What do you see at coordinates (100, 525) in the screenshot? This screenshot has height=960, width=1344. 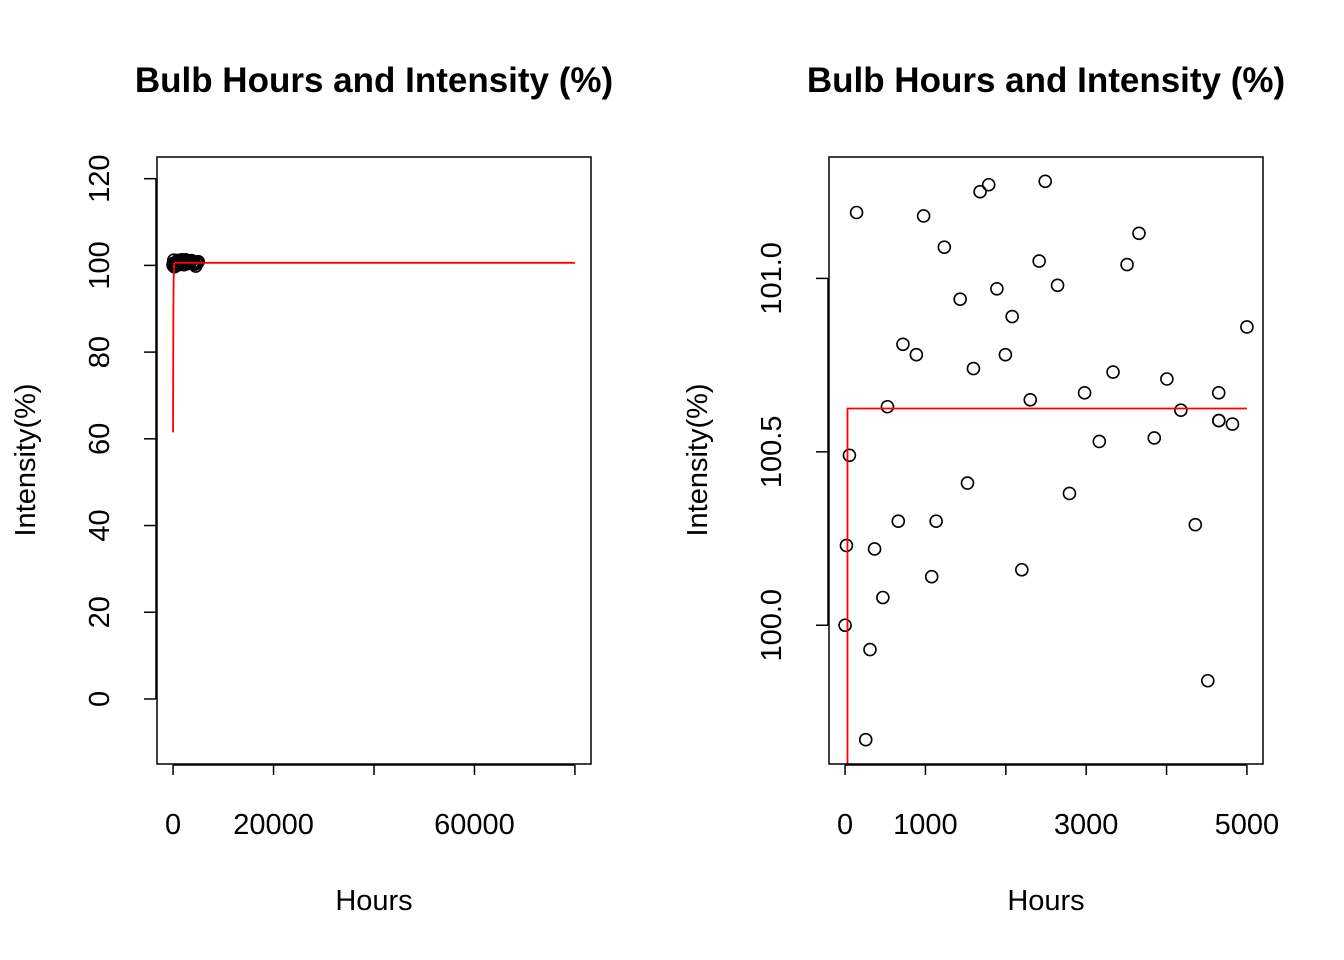 I see `left-y-tick-label: 40` at bounding box center [100, 525].